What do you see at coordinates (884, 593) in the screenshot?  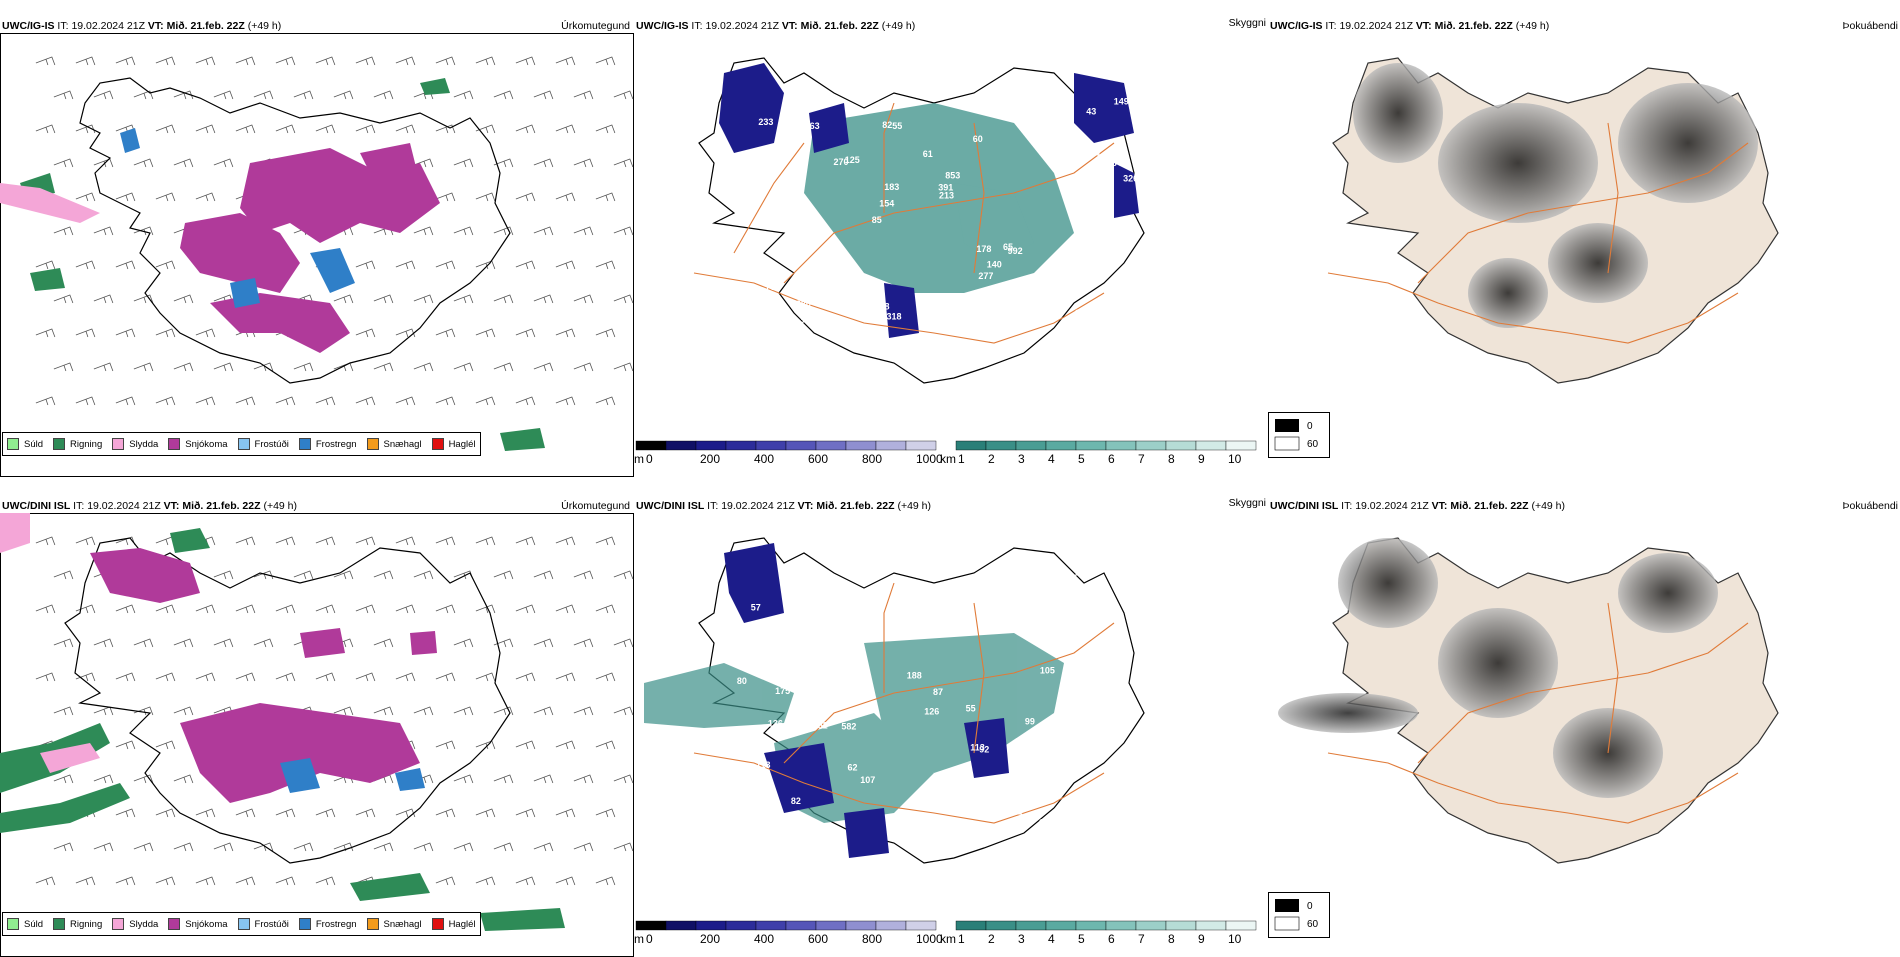 I see `visibility-value-label: 41` at bounding box center [884, 593].